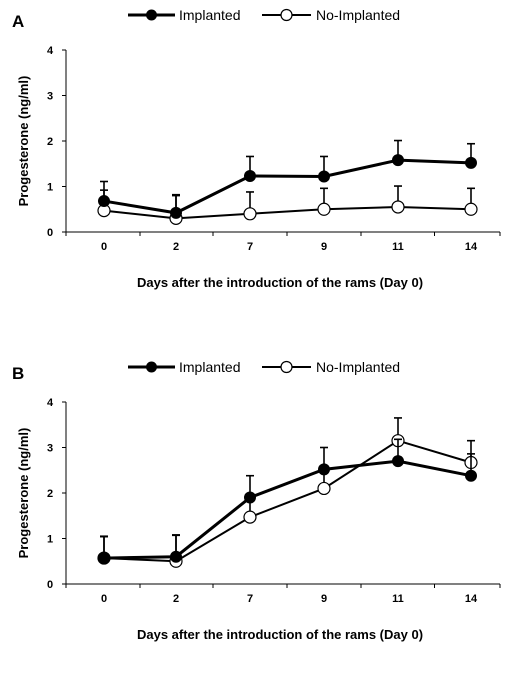 The height and width of the screenshot is (677, 508). I want to click on panel-label: B, so click(18, 373).